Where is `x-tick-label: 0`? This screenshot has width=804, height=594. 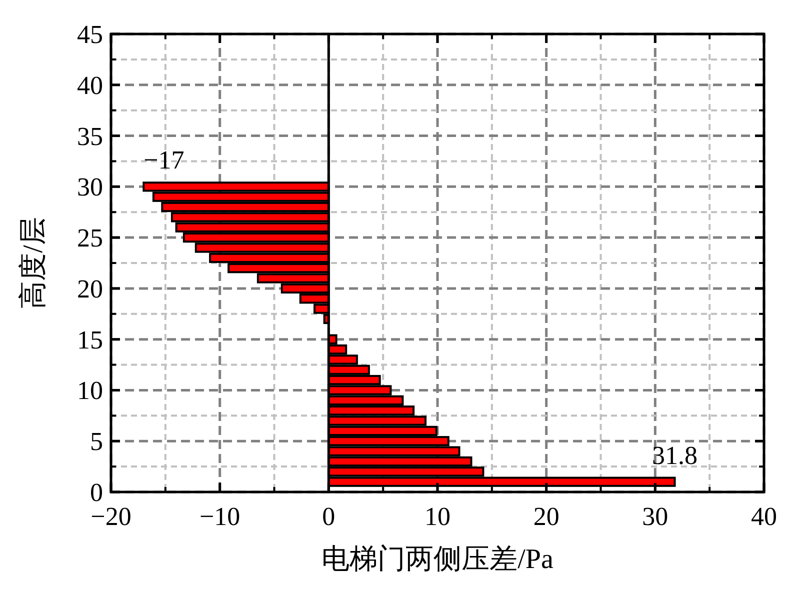 x-tick-label: 0 is located at coordinates (329, 516).